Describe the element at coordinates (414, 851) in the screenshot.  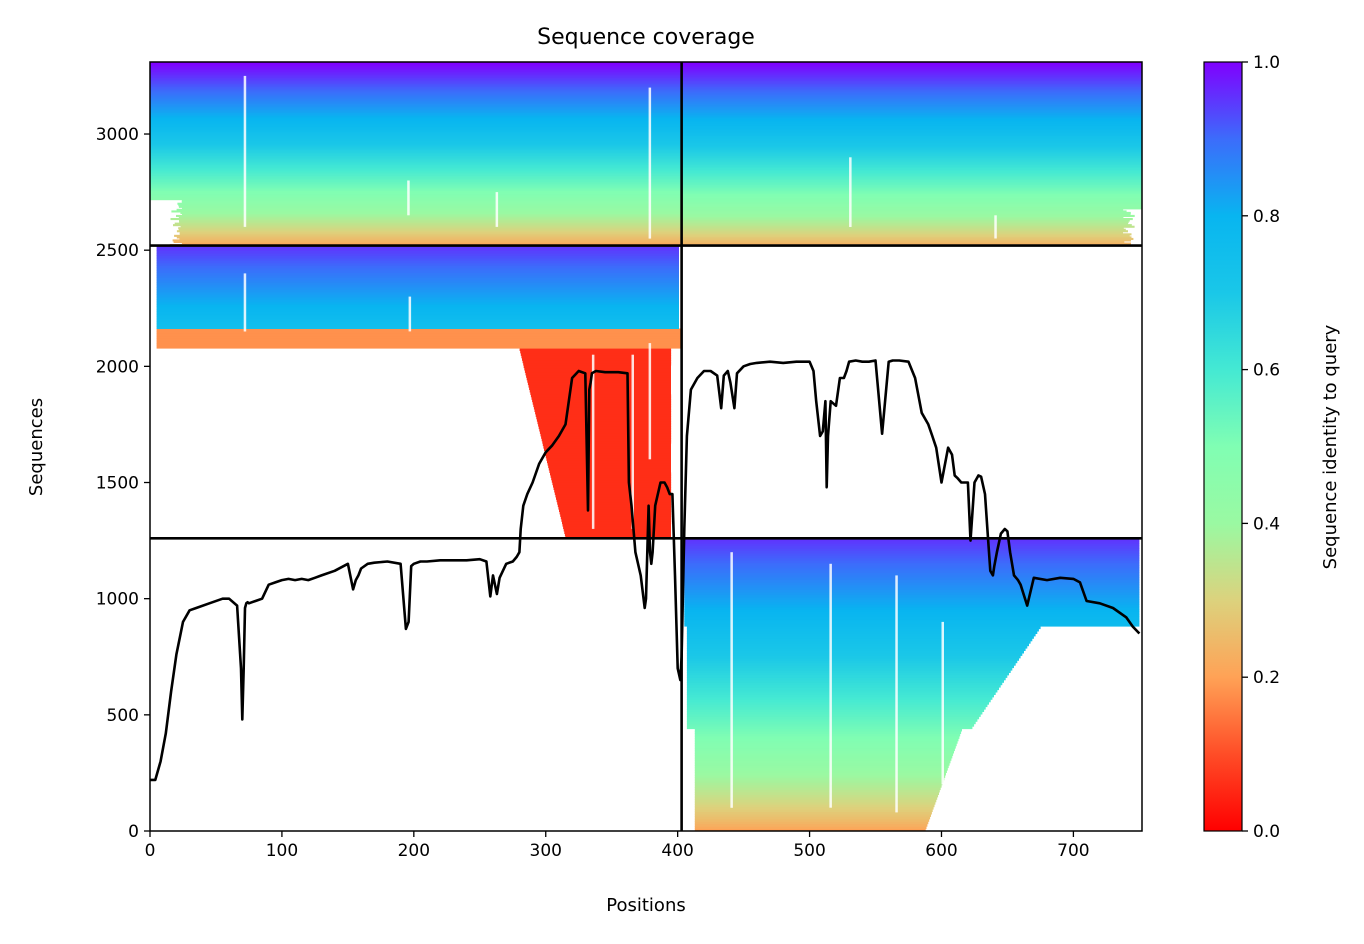
I see `x-tick-label: 200` at that location.